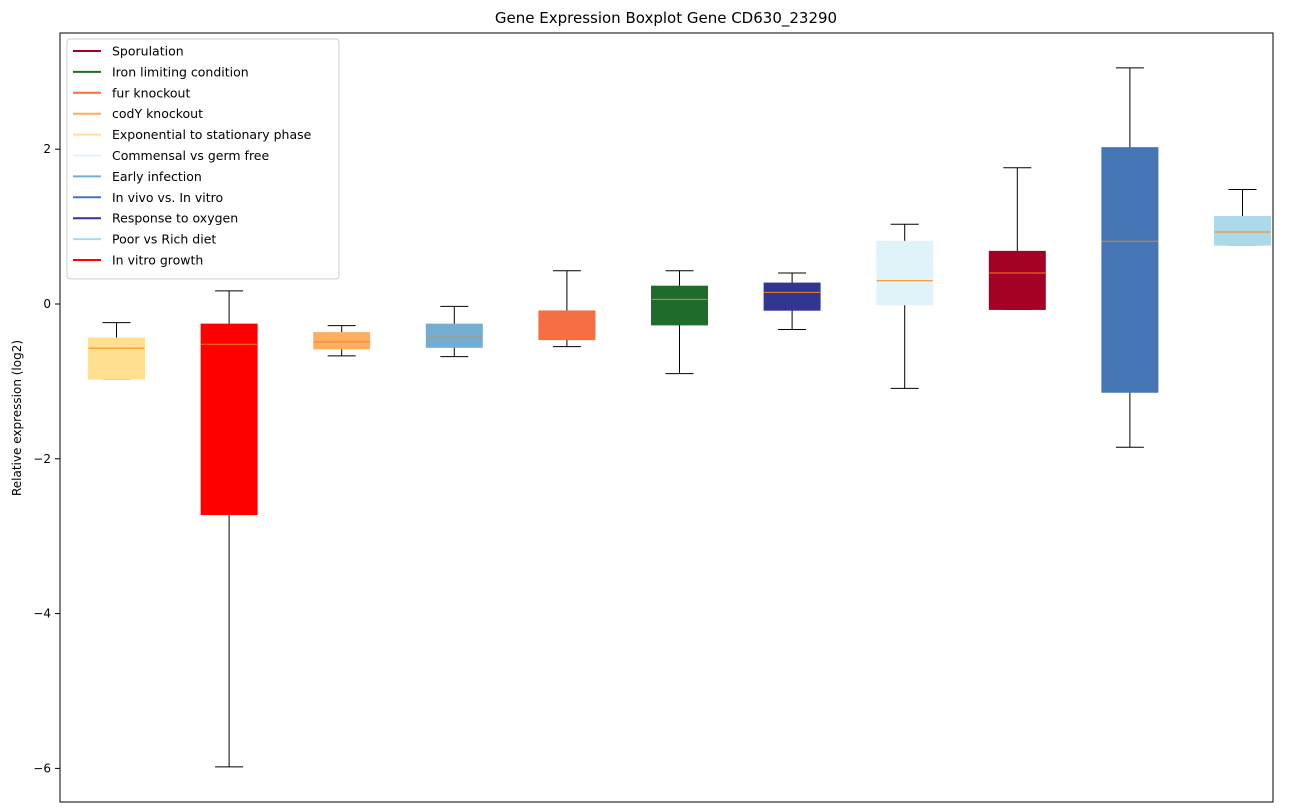  What do you see at coordinates (47, 304) in the screenshot?
I see `y-tick-label: 0` at bounding box center [47, 304].